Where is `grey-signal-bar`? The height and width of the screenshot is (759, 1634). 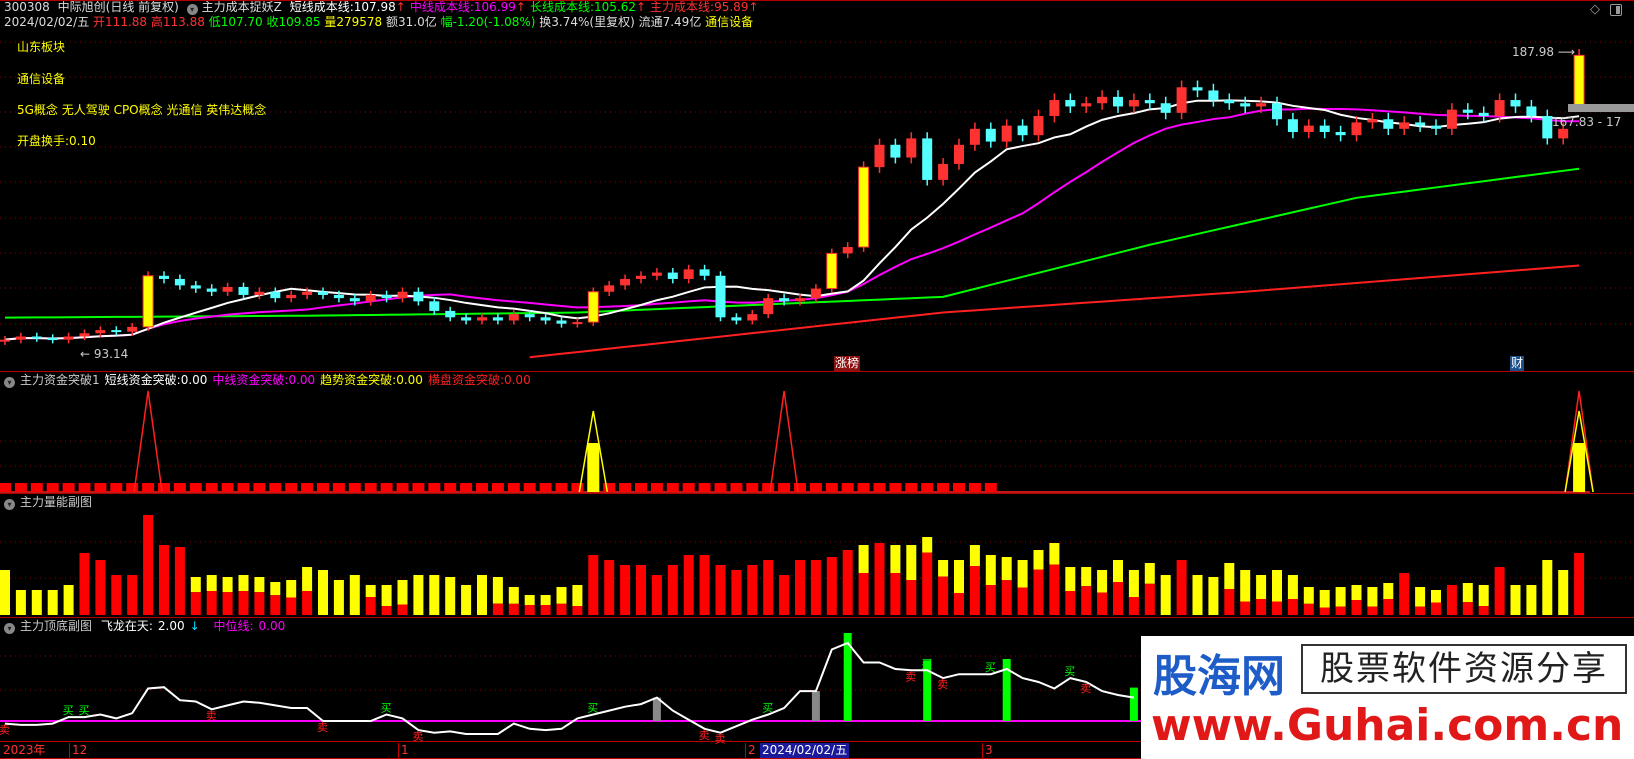
grey-signal-bar is located at coordinates (656, 709).